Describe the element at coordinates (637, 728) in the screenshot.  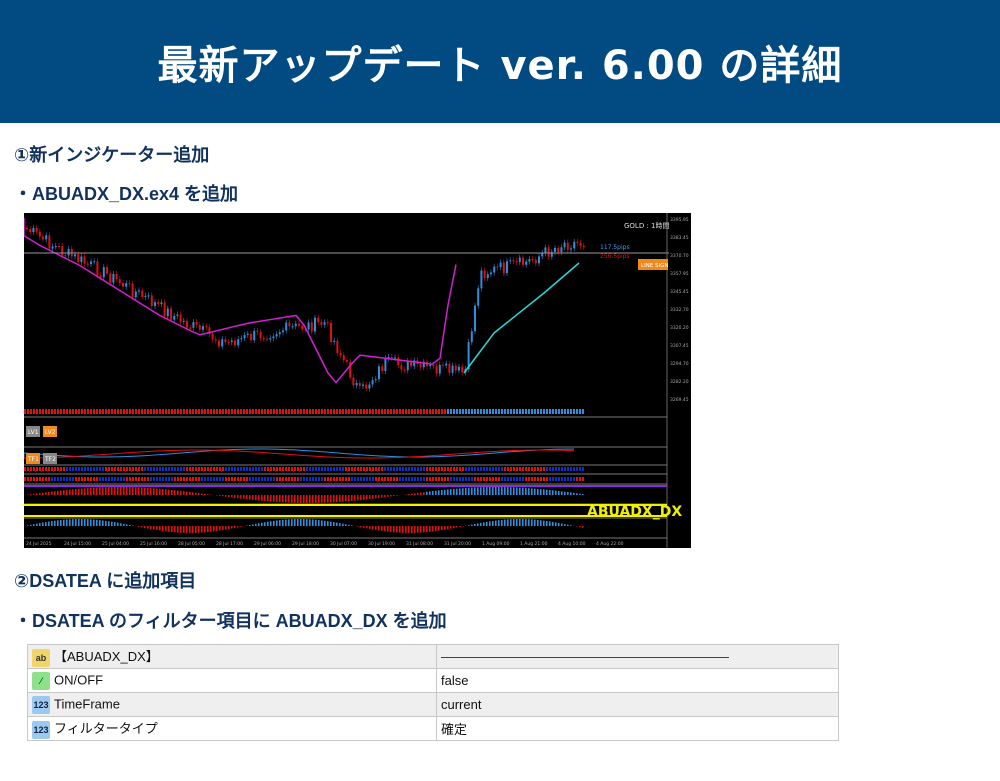
I see `param-value: 確定` at that location.